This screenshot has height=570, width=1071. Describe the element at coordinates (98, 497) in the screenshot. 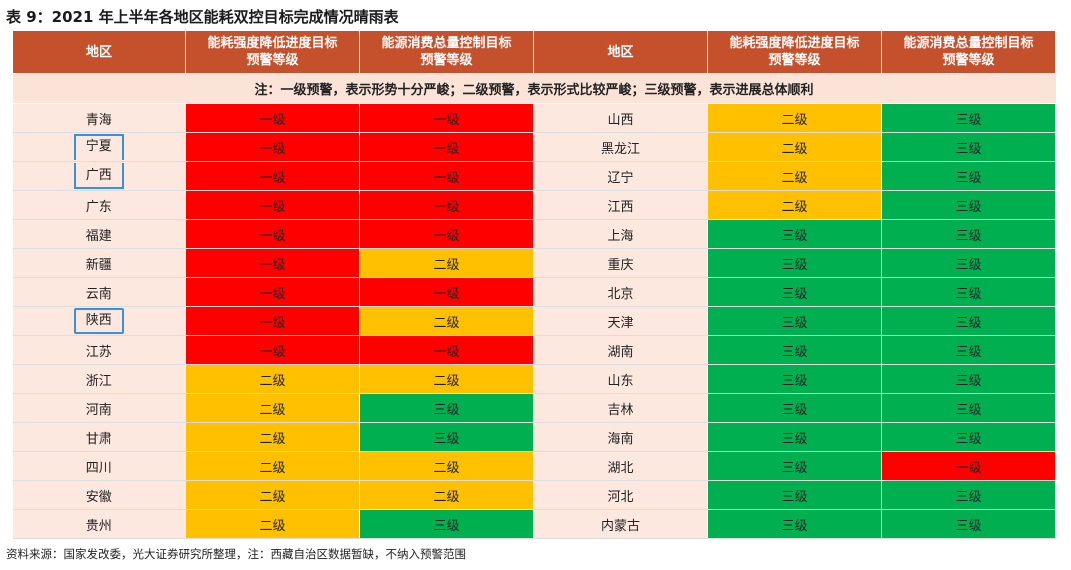

I see `region-name: 安徽` at that location.